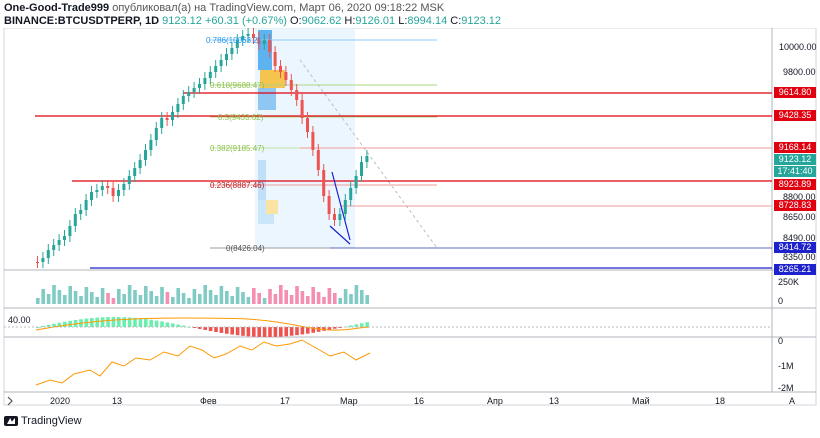 The height and width of the screenshot is (438, 820). Describe the element at coordinates (792, 401) in the screenshot. I see `auto-scale-button: A` at that location.